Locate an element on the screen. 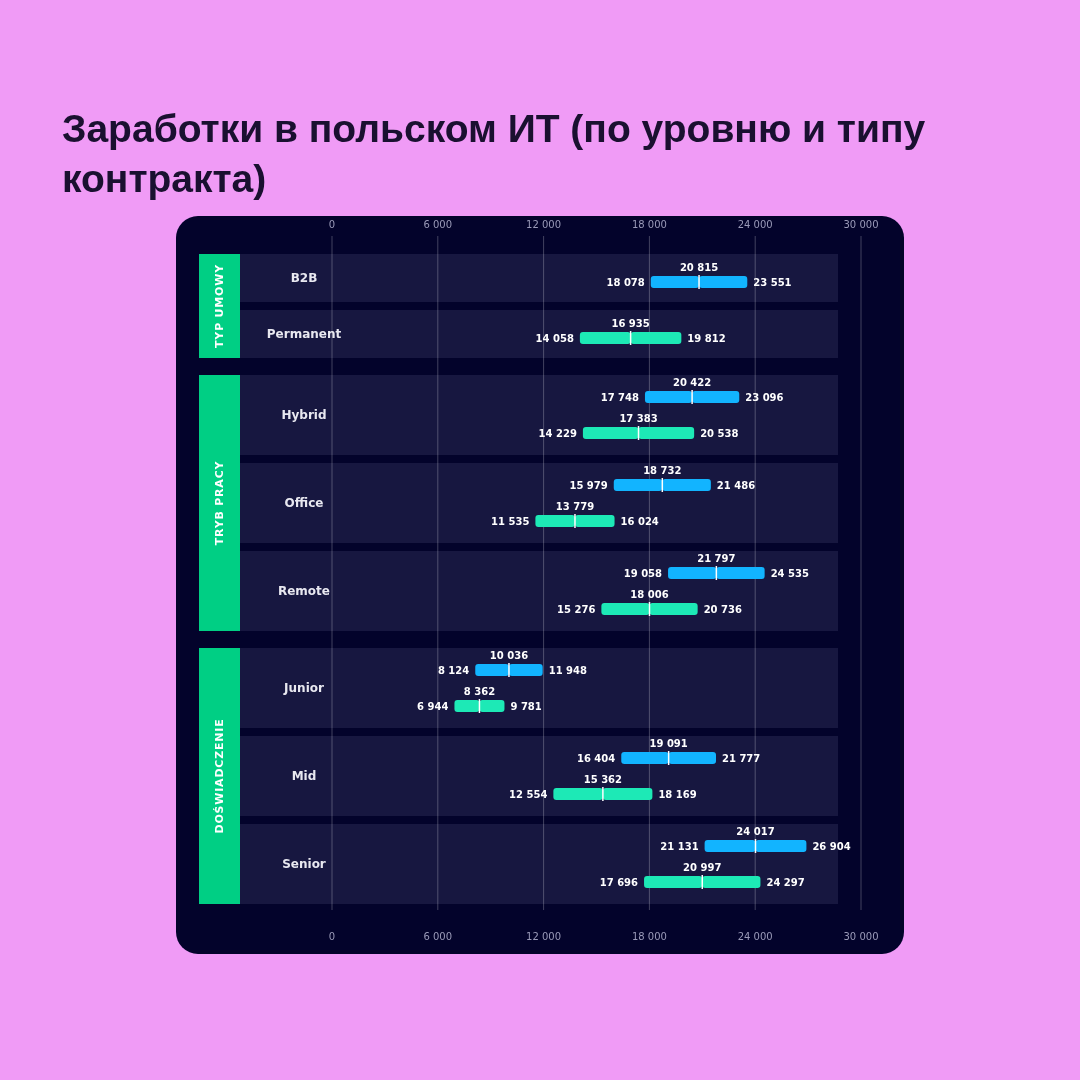  annotation: 19 091 is located at coordinates (668, 743).